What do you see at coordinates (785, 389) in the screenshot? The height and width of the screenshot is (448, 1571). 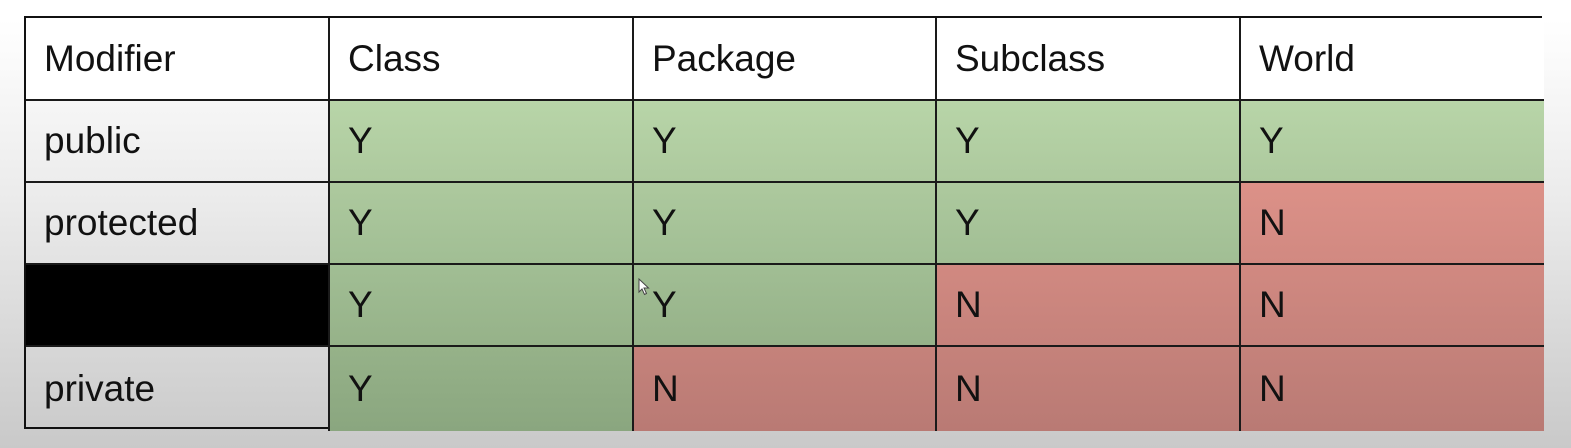 I see `cell-private-package: N` at bounding box center [785, 389].